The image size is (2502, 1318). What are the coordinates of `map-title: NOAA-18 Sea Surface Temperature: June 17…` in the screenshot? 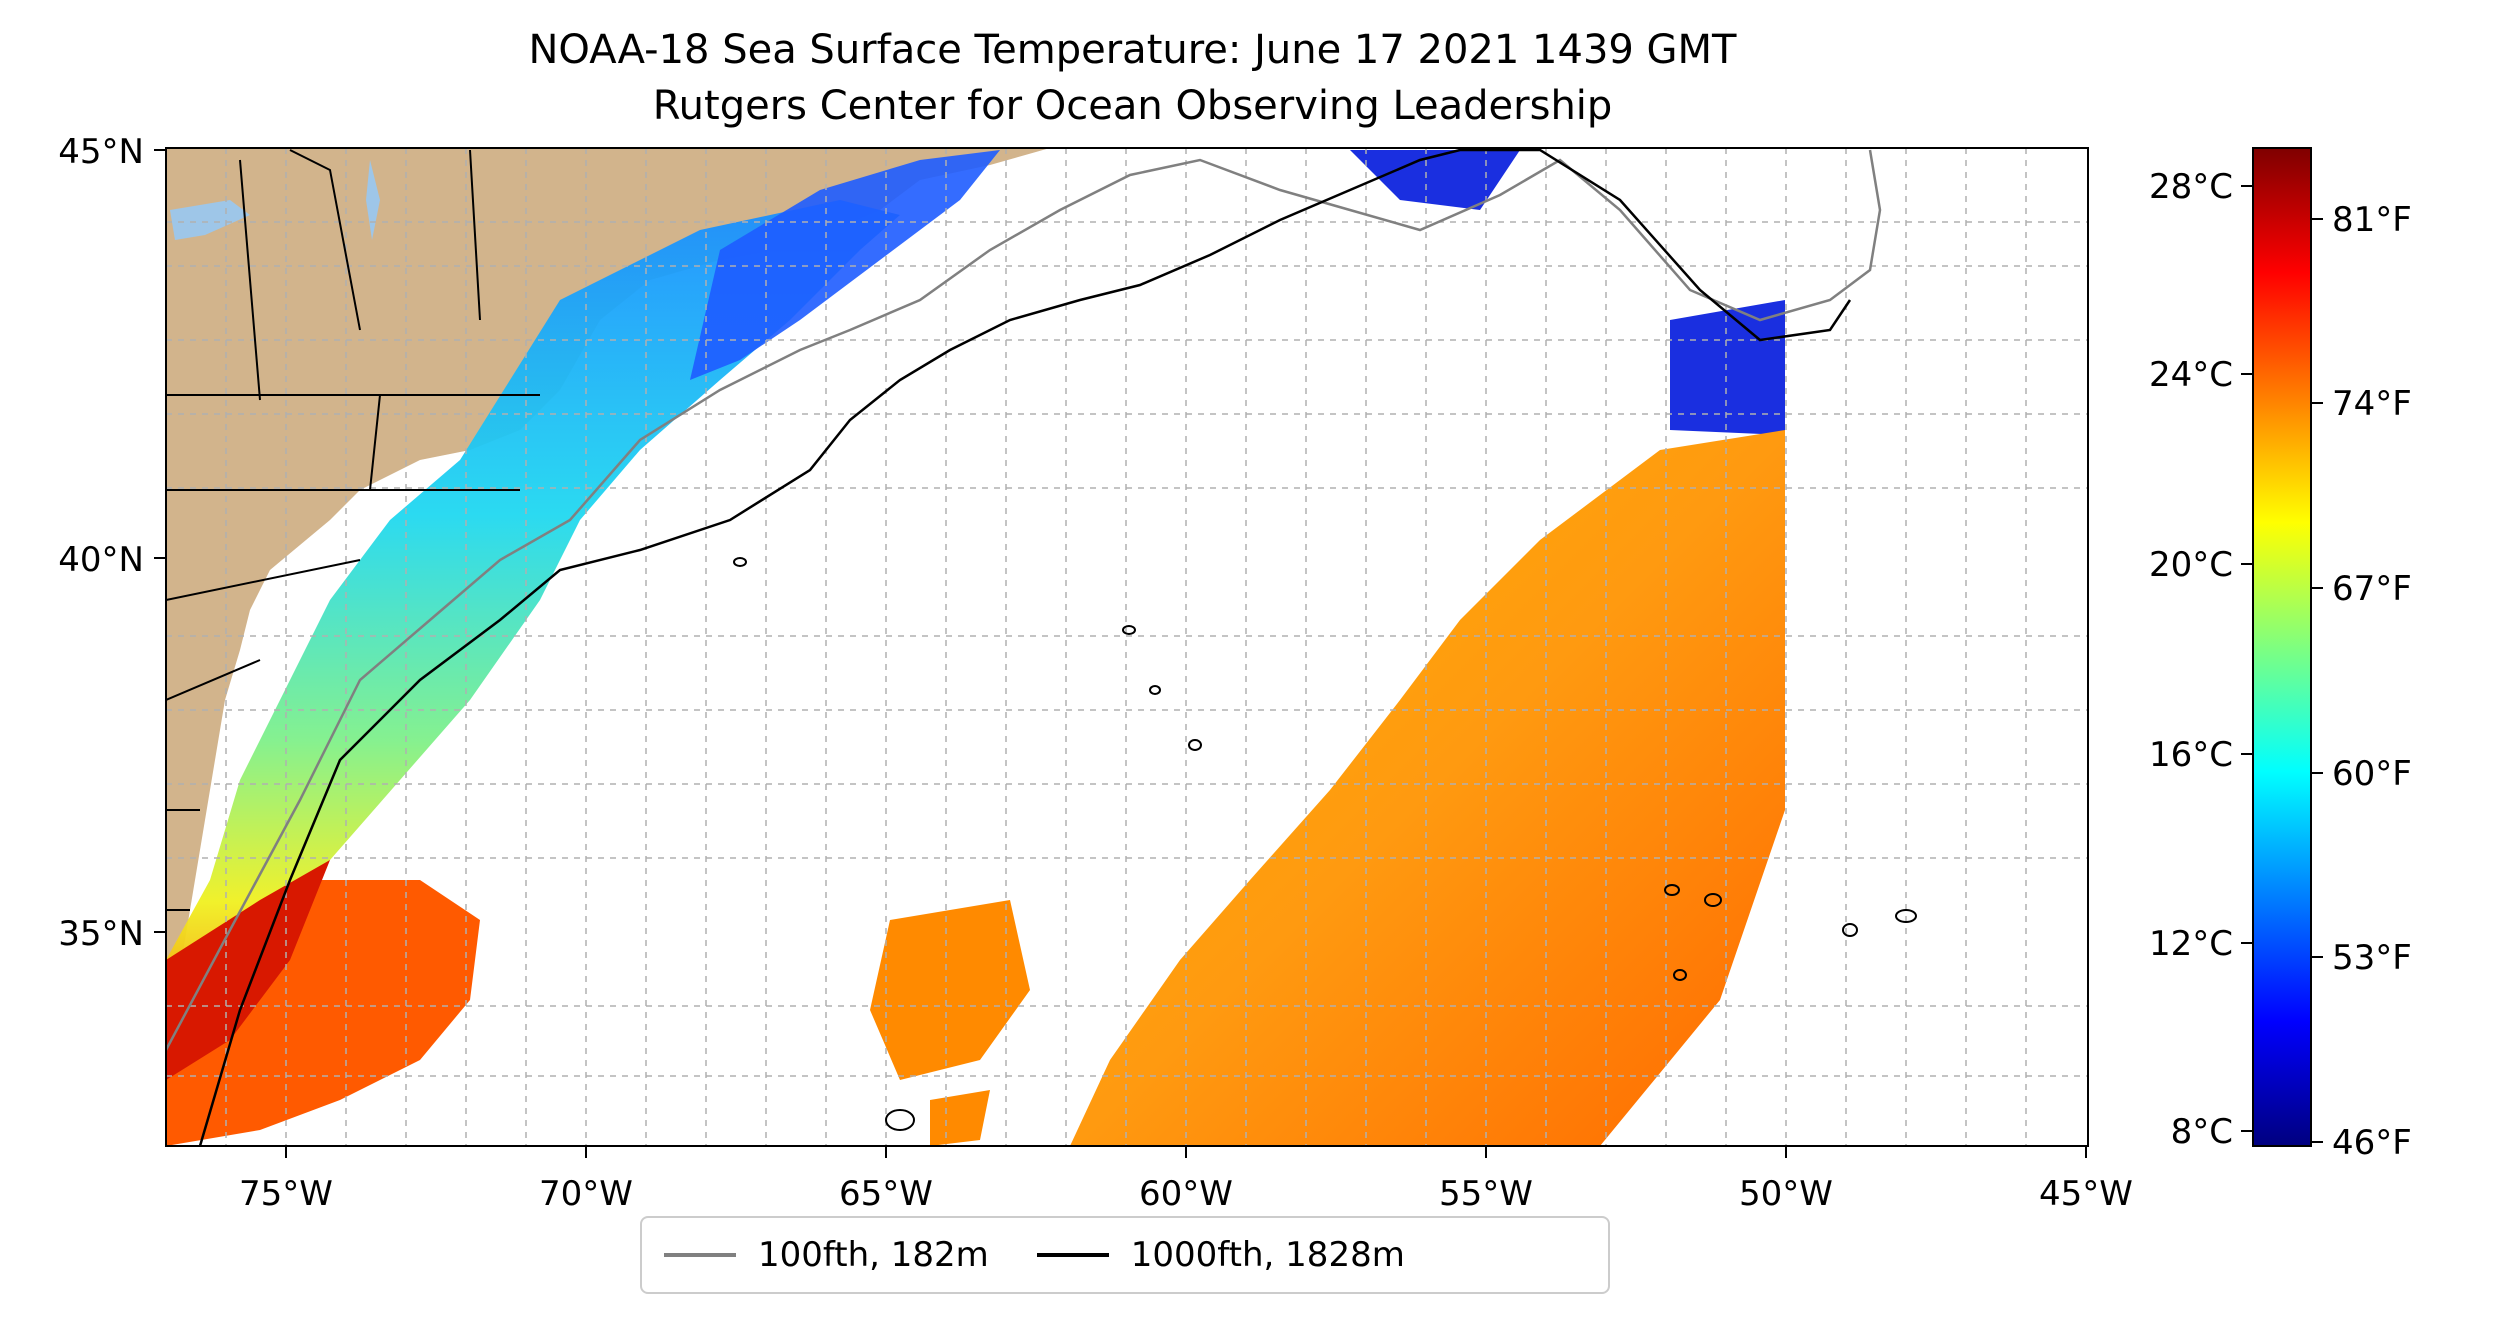 It's located at (1132, 50).